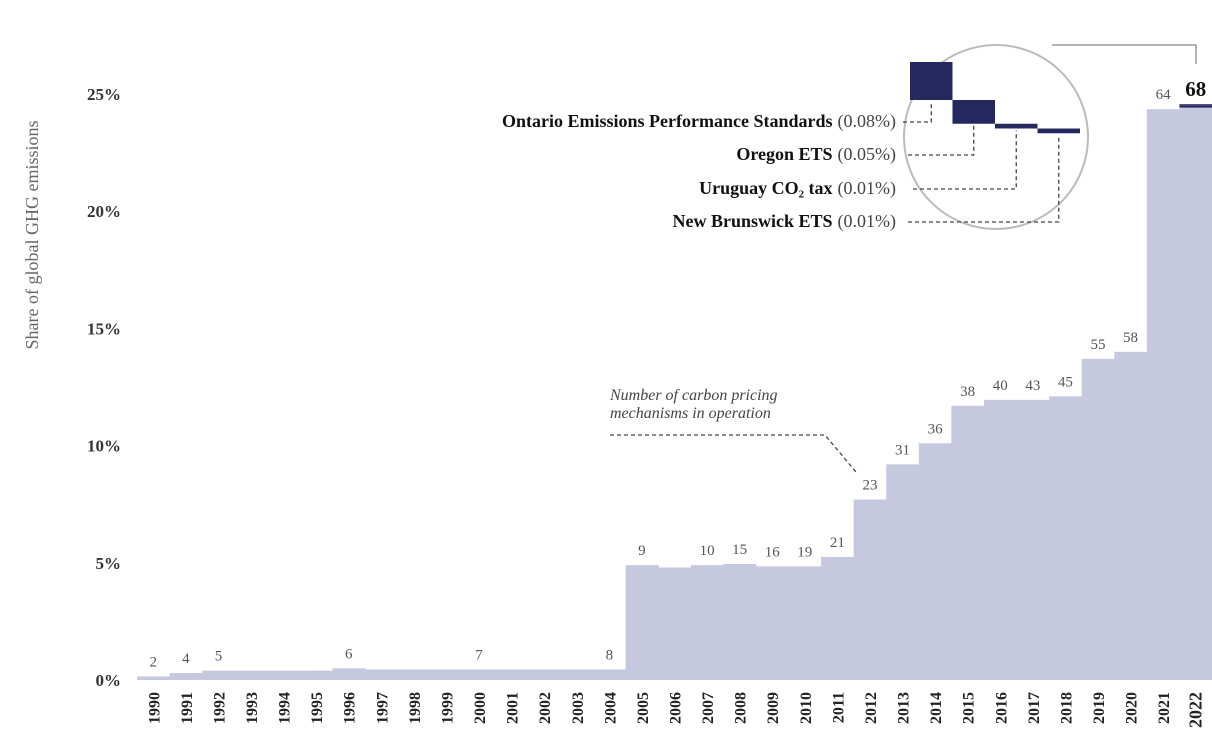  I want to click on x-tick-label: 2000, so click(480, 708).